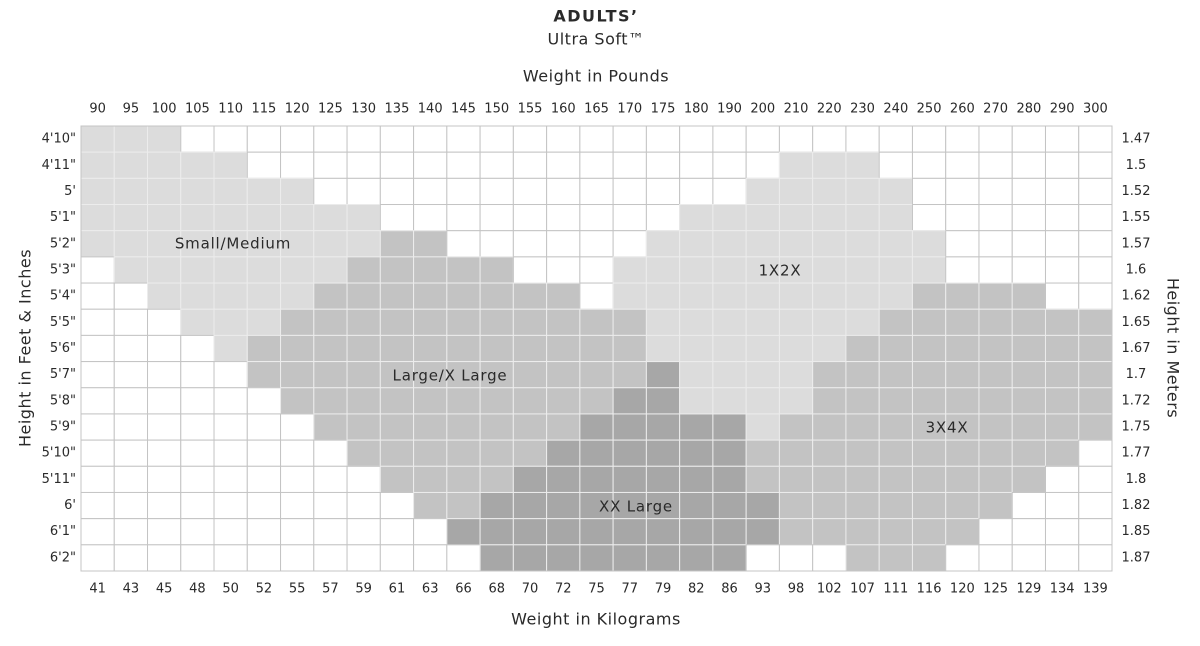 The image size is (1200, 646). I want to click on feet-label: 5'3", so click(63, 269).